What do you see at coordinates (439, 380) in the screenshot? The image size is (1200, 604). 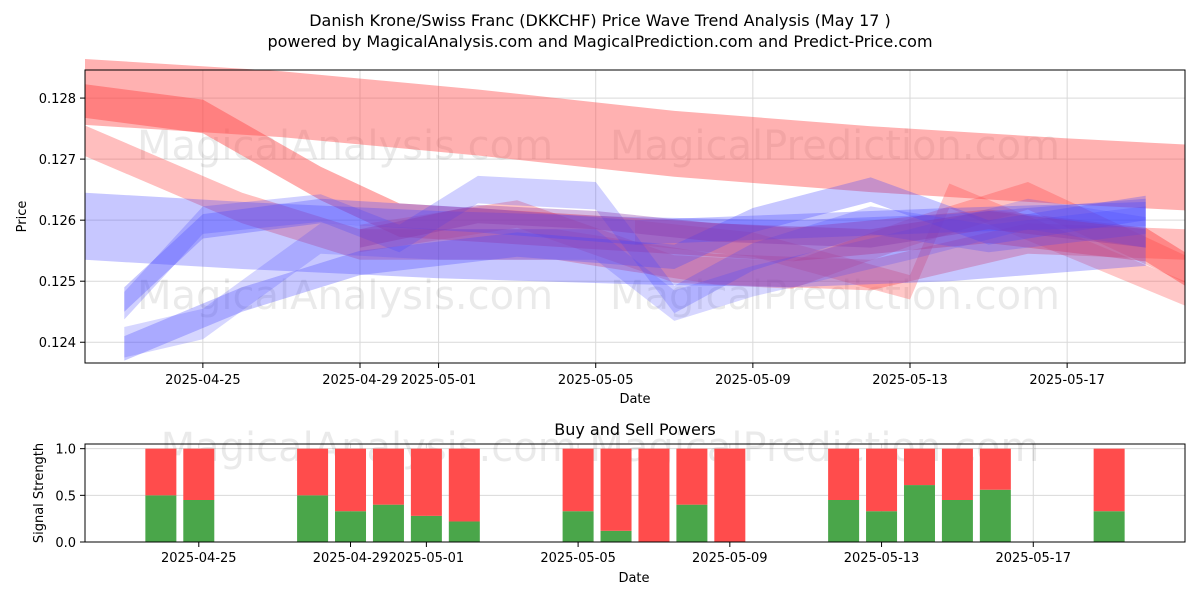 I see `x-tick-label: 2025-05-01` at bounding box center [439, 380].